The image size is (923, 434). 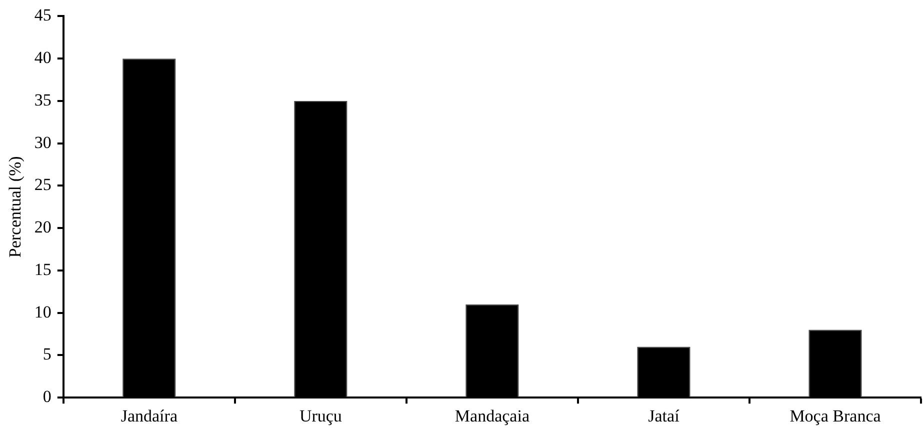 What do you see at coordinates (47, 396) in the screenshot?
I see `y-tick-label: 0` at bounding box center [47, 396].